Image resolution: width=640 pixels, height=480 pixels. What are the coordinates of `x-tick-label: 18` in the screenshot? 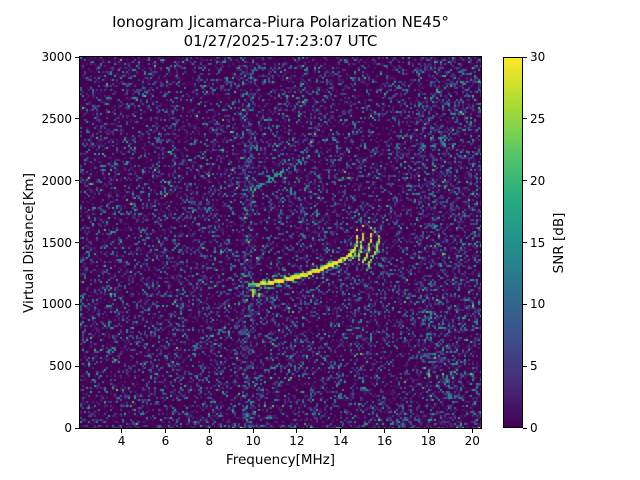 It's located at (428, 441).